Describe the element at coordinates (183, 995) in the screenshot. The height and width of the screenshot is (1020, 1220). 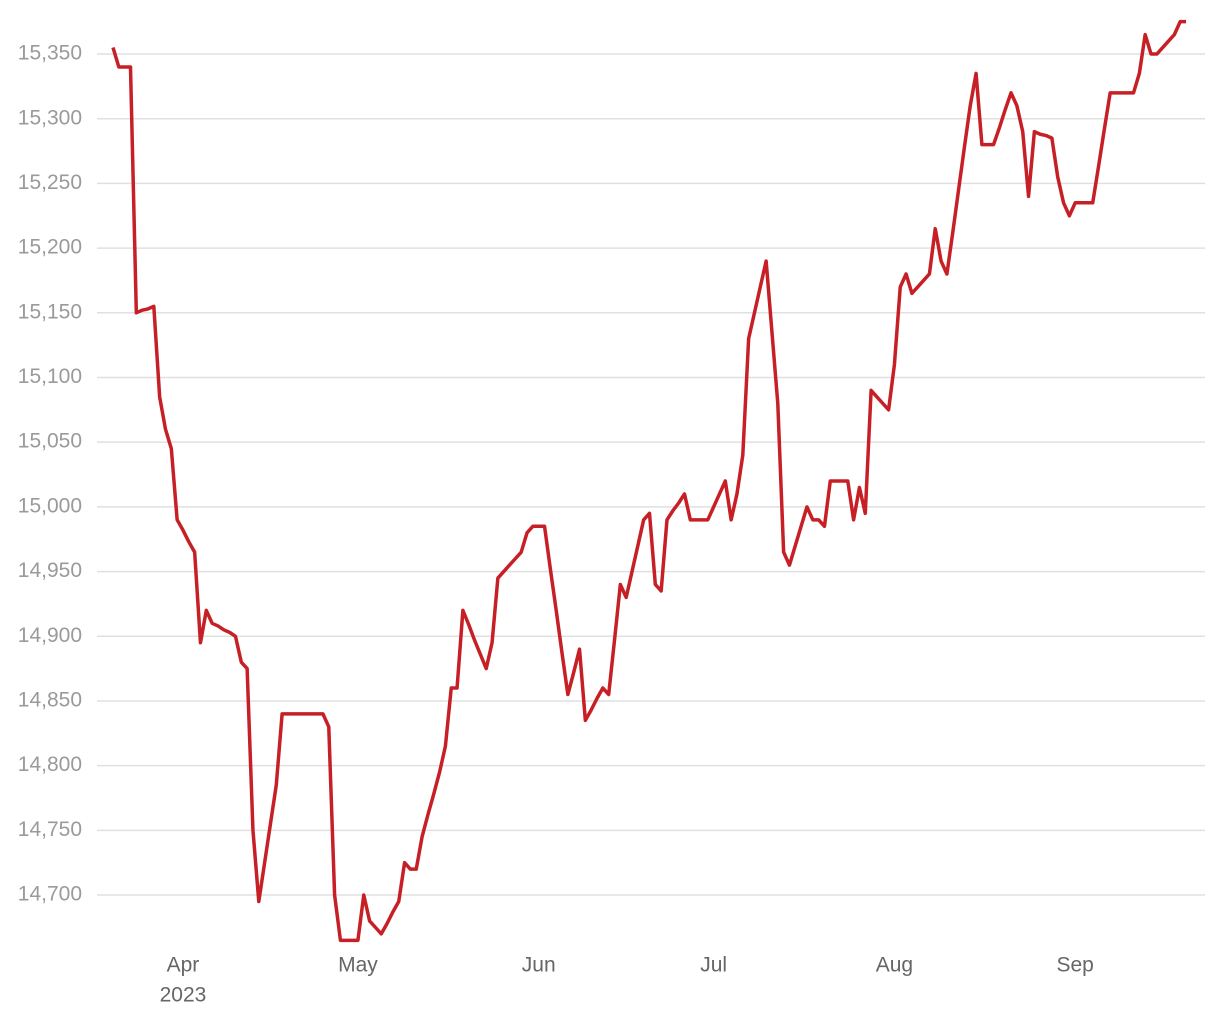
I see `x-year-label: 2023` at that location.